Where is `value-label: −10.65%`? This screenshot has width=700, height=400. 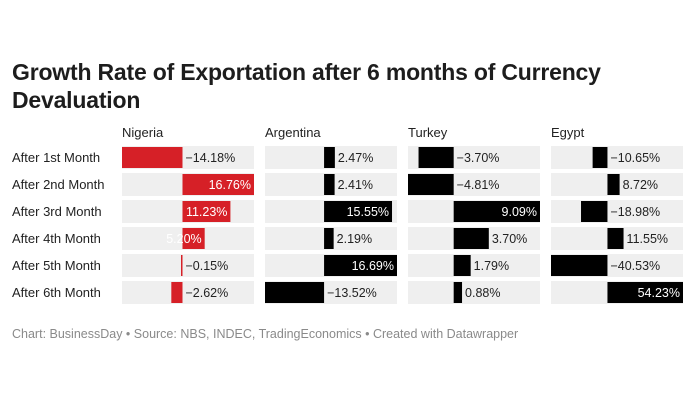
value-label: −10.65% is located at coordinates (635, 158).